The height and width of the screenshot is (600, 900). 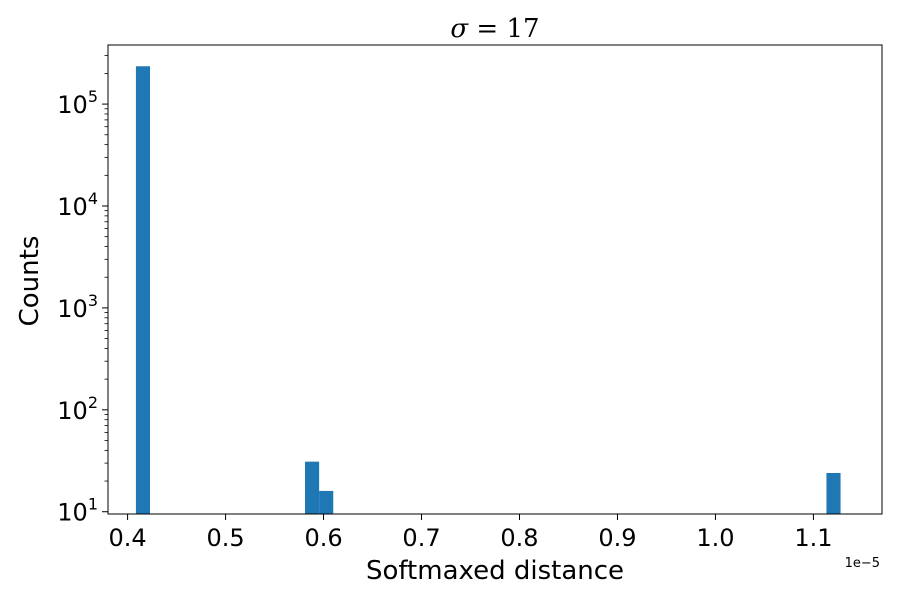 I want to click on y-tick-label: 10³, so click(x=77, y=307).